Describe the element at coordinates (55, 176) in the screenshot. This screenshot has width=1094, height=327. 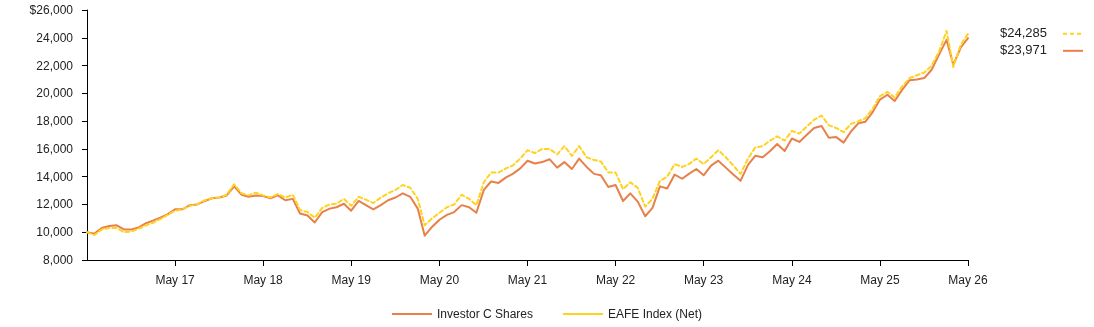
I see `y-tick-label: 14,000` at that location.